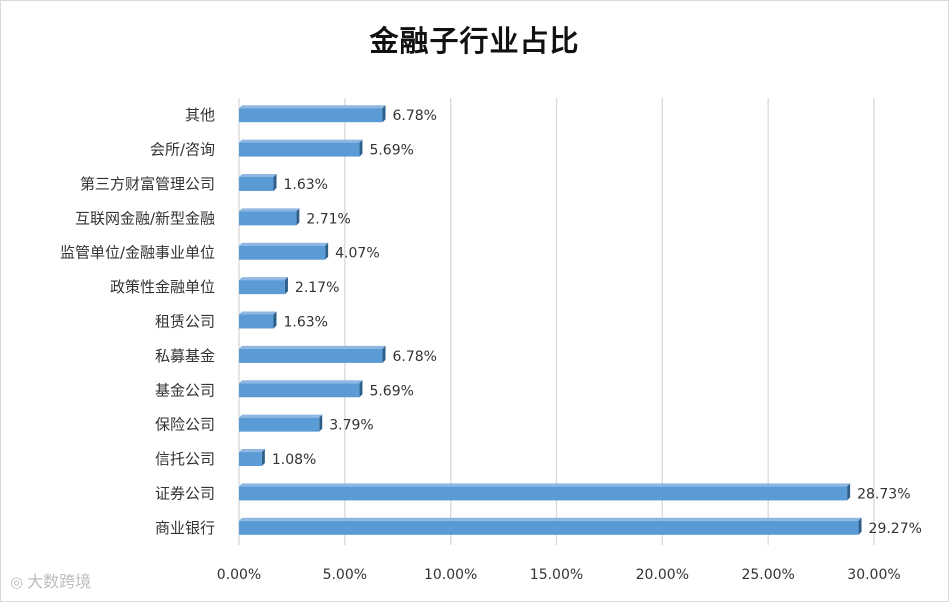 This screenshot has height=602, width=949. I want to click on data-label: 3.79%, so click(351, 426).